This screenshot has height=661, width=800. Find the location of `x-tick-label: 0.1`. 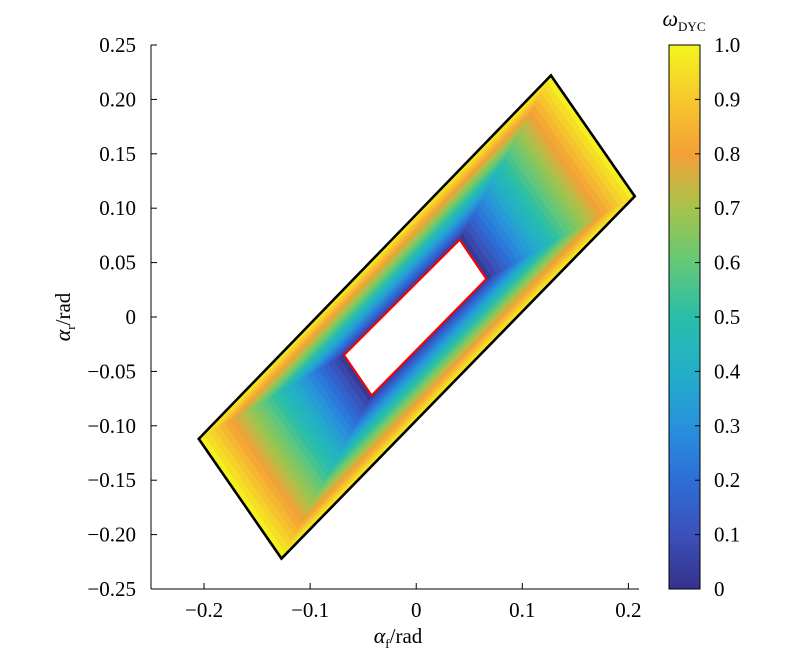

x-tick-label: 0.1 is located at coordinates (522, 610).